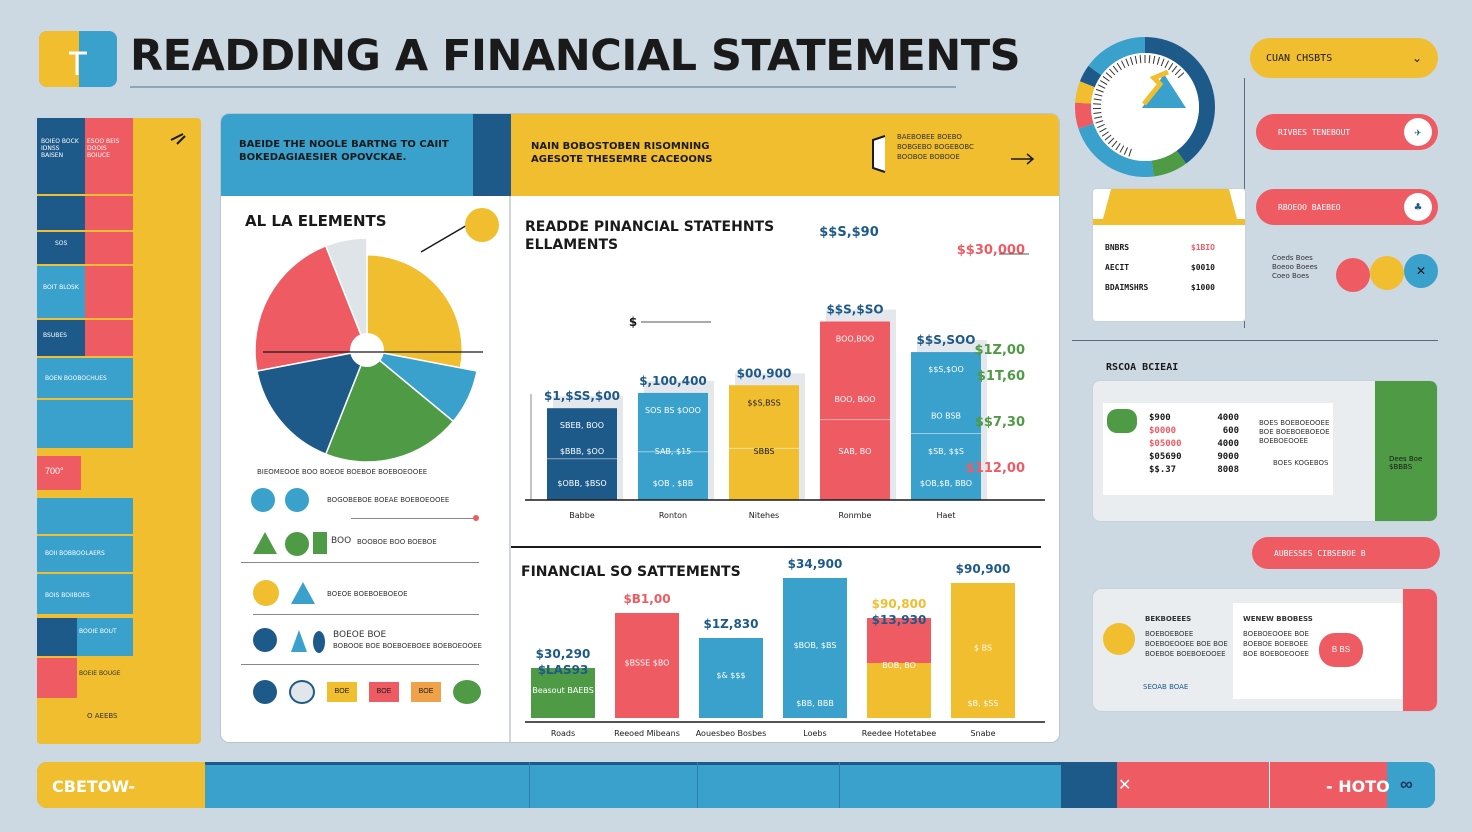 Image resolution: width=1472 pixels, height=832 pixels. Describe the element at coordinates (55, 335) in the screenshot. I see `sidebar-row: BSUBES` at that location.